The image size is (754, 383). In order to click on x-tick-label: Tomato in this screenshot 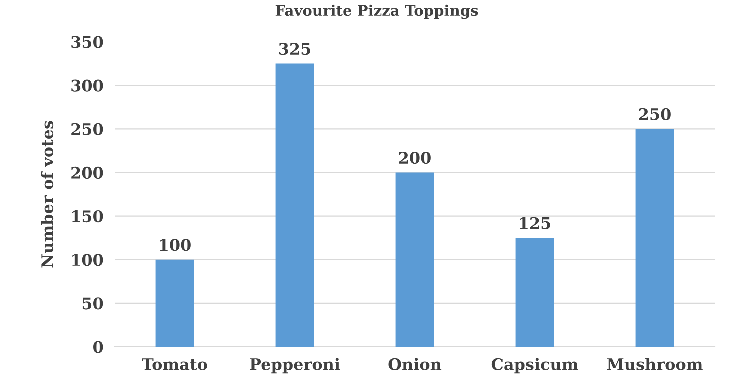, I will do `click(175, 364)`.